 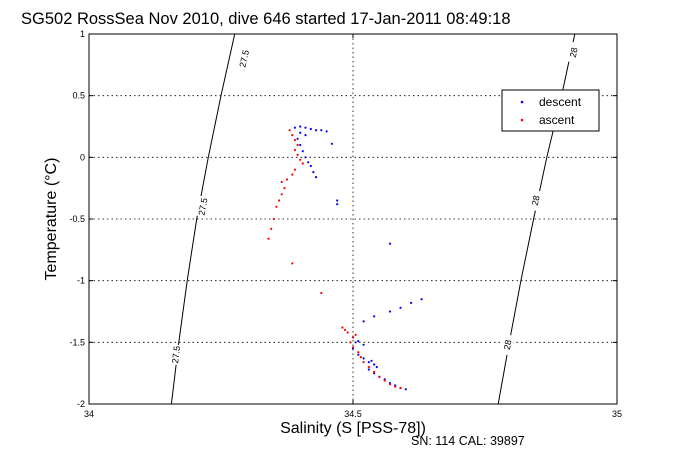 What do you see at coordinates (468, 441) in the screenshot?
I see `footnote: SN: 114 CAL: 39897` at bounding box center [468, 441].